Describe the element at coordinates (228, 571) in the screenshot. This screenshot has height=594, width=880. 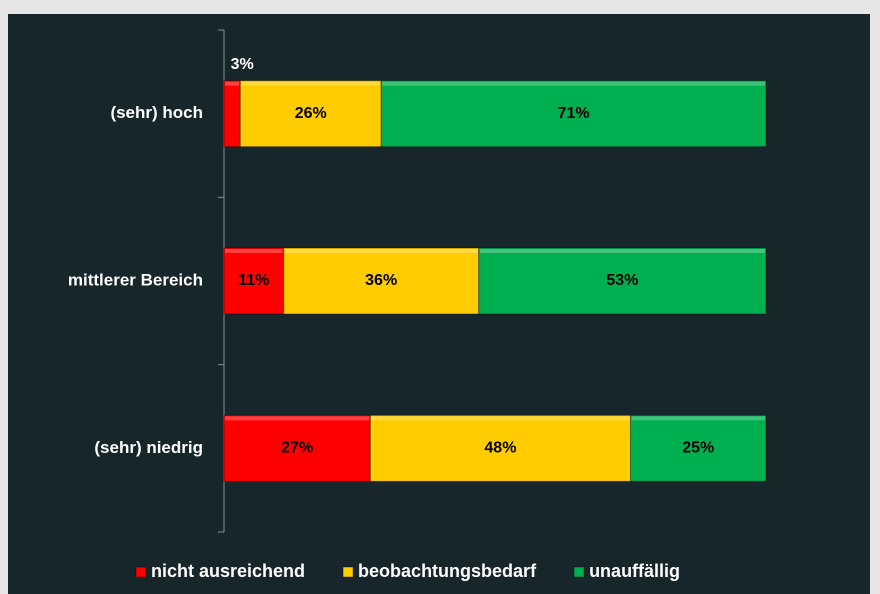
I see `legend-label: nicht ausreichend` at that location.